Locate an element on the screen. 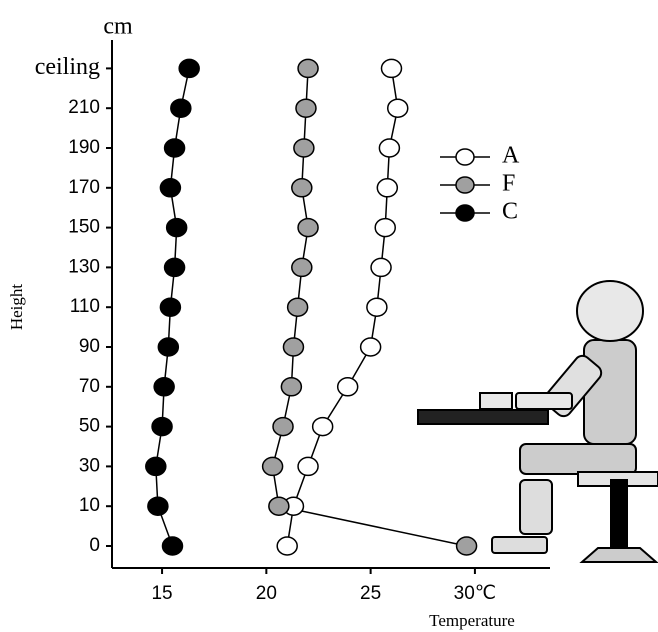 The height and width of the screenshot is (632, 658). y-tick-label: 110 is located at coordinates (85, 306).